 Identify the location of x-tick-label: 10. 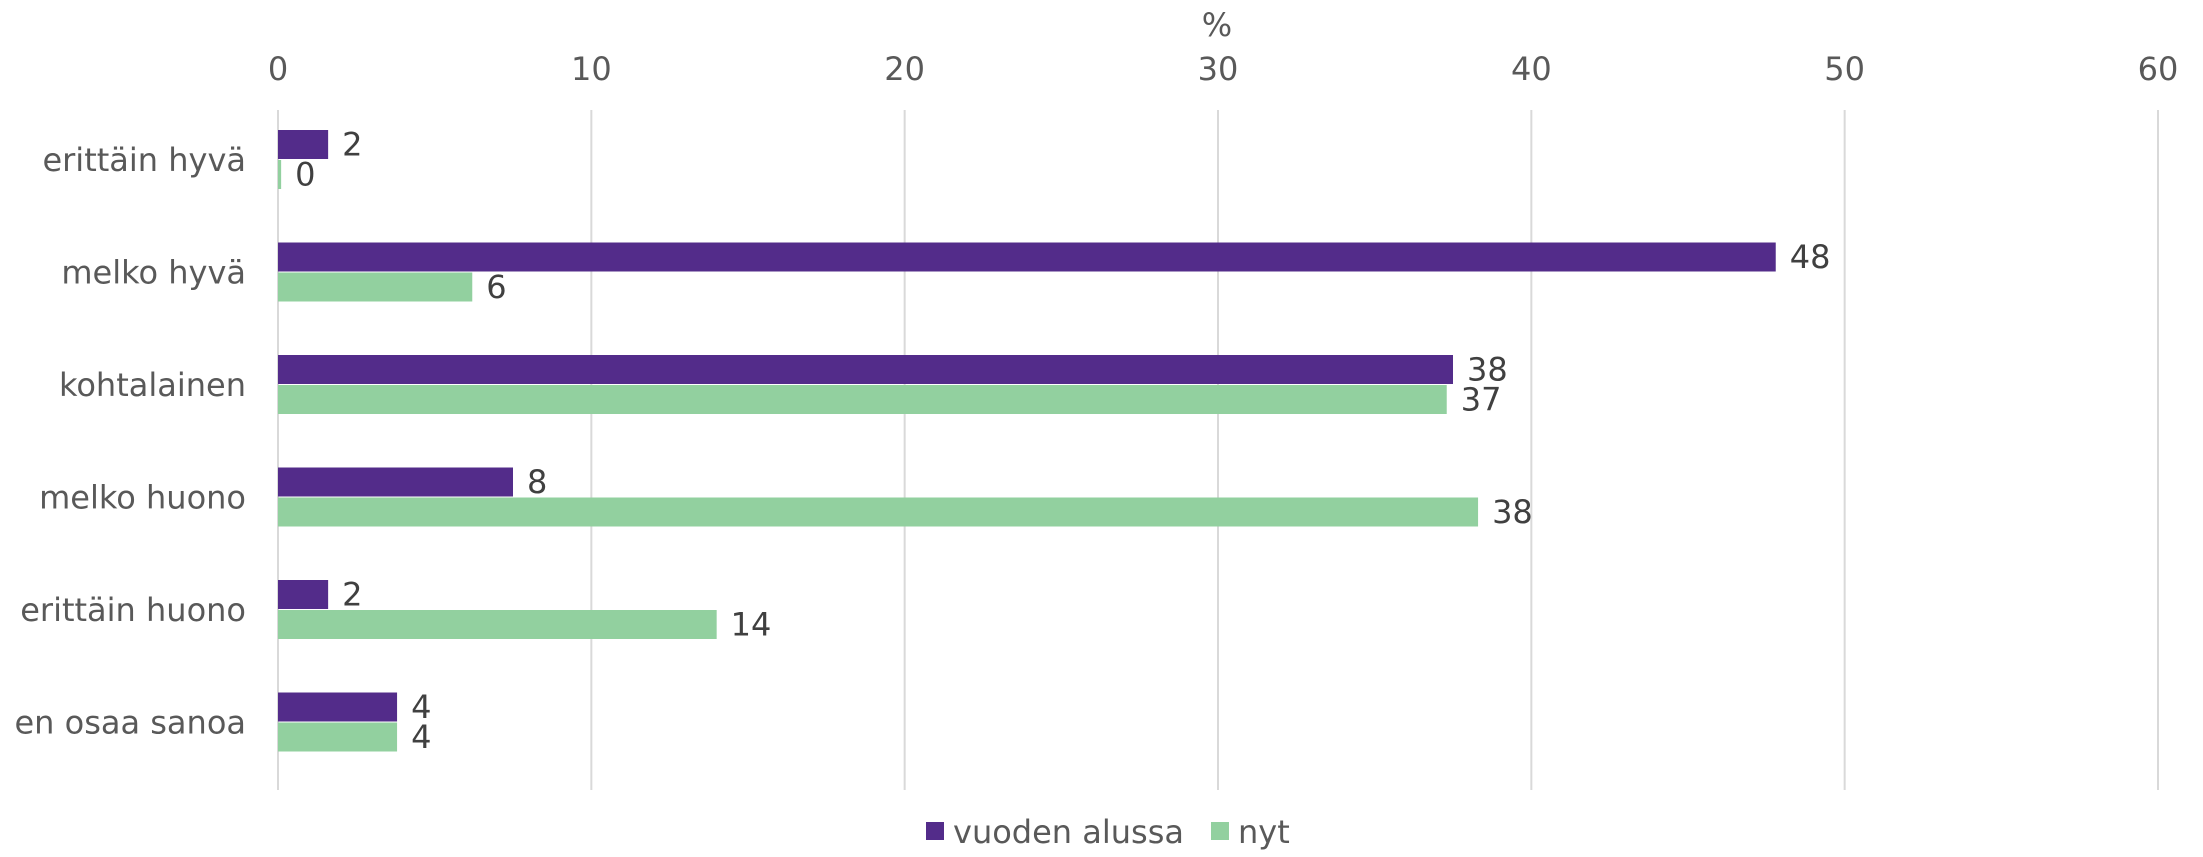
(591, 69).